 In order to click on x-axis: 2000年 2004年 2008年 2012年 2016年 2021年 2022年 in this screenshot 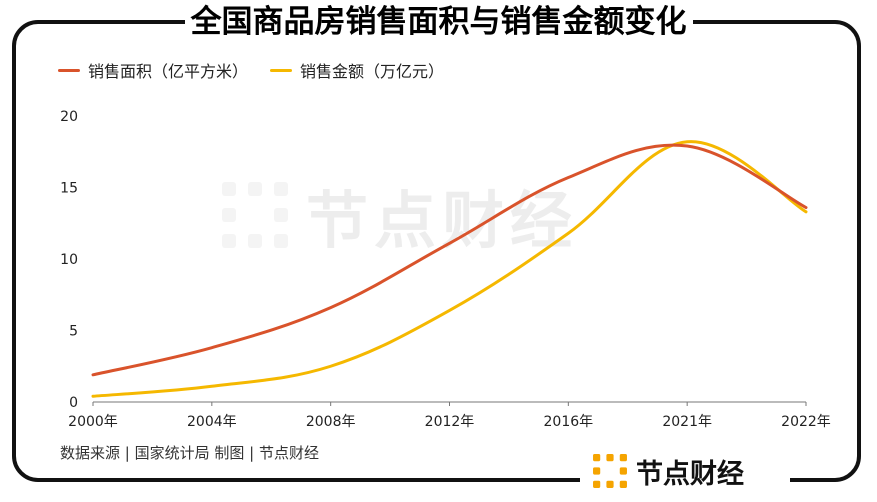, I will do `click(449, 416)`.